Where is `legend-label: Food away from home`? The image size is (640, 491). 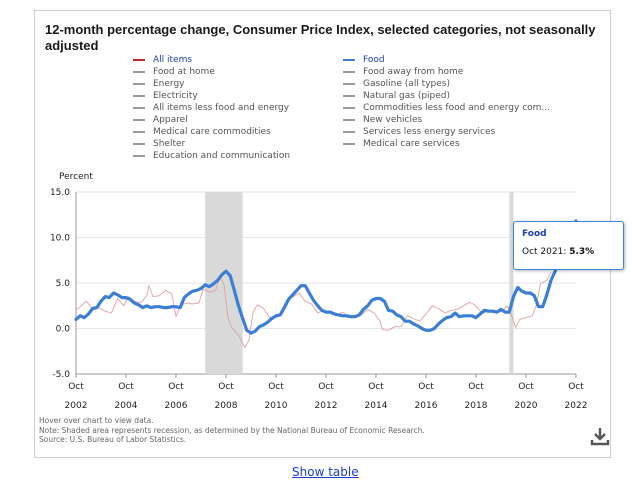 legend-label: Food away from home is located at coordinates (413, 72).